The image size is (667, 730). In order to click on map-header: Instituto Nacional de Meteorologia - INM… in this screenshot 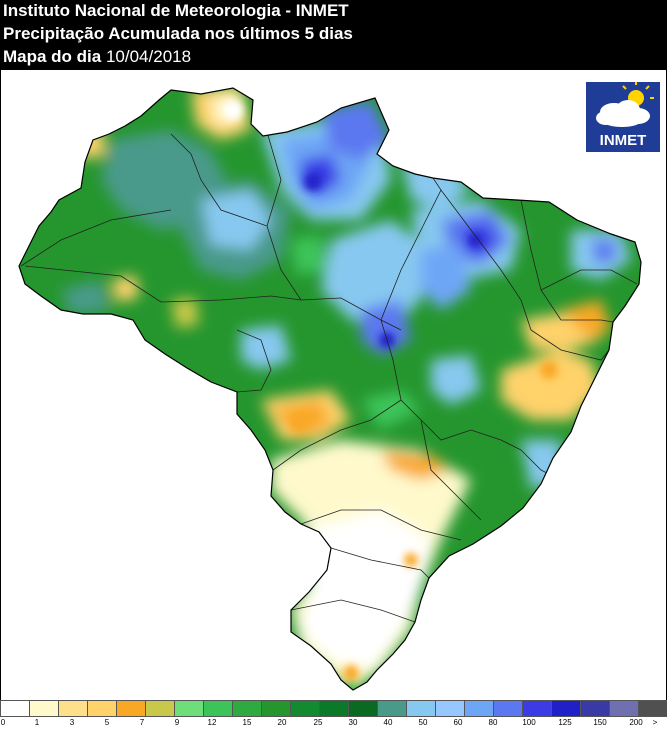, I will do `click(333, 35)`.